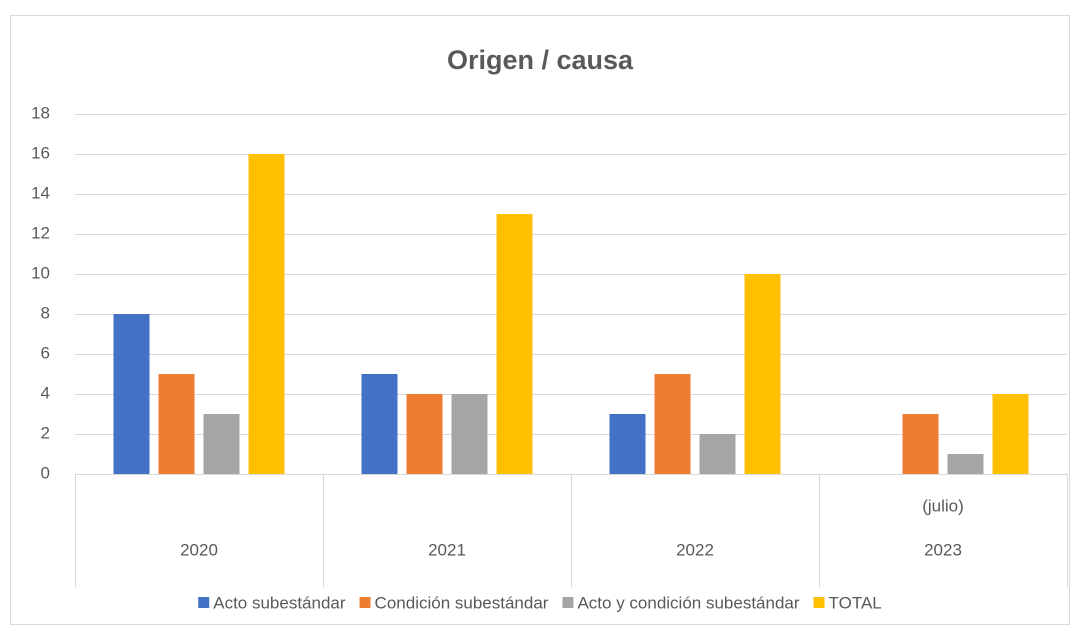  Describe the element at coordinates (855, 602) in the screenshot. I see `legend-label: TOTAL` at that location.